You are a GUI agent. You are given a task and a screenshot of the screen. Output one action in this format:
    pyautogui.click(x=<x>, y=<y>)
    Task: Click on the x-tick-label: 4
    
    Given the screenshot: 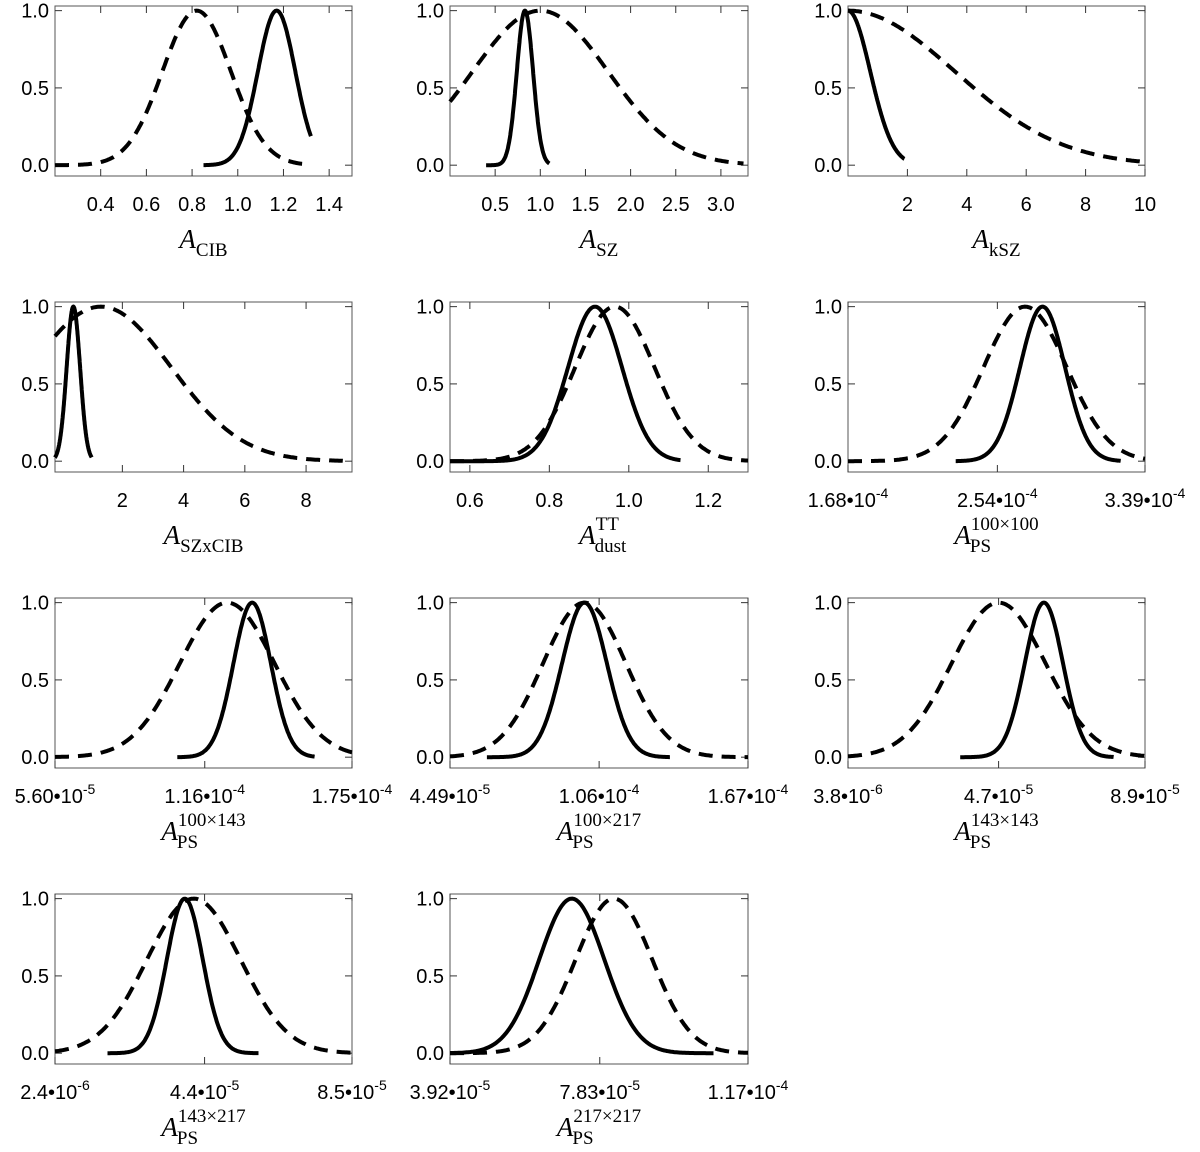 What is the action you would take?
    pyautogui.click(x=966, y=205)
    